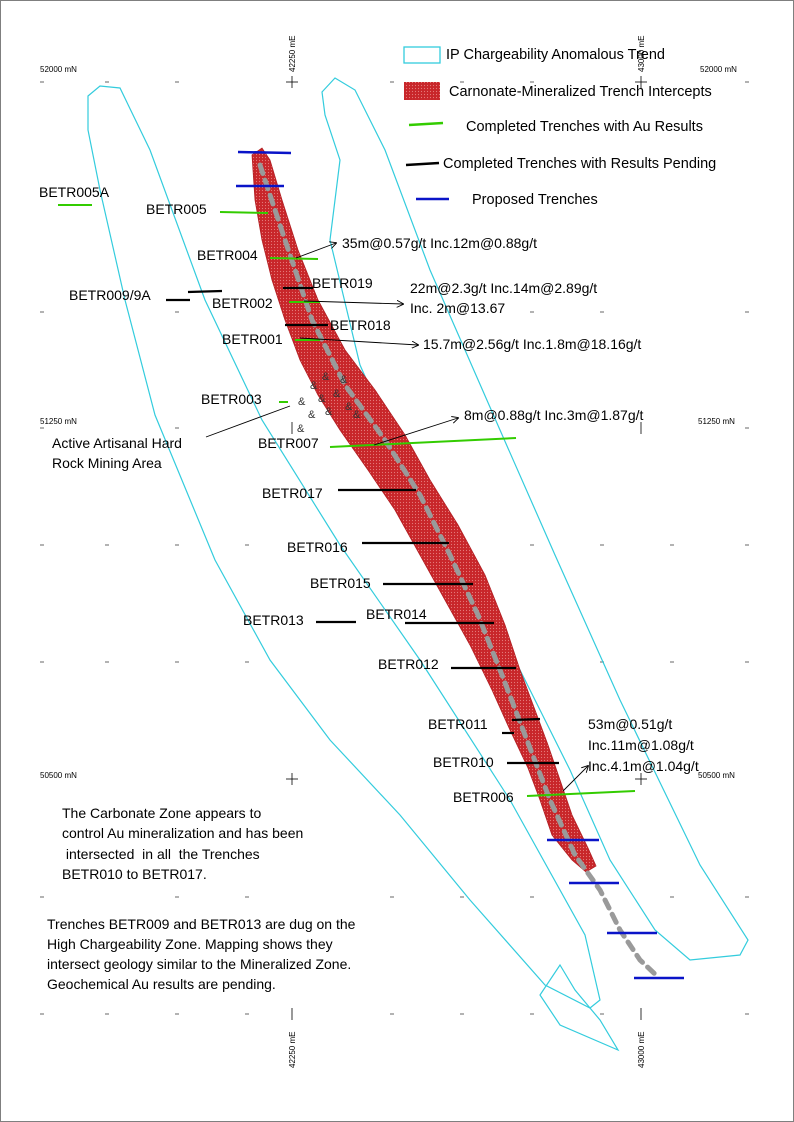  I want to click on trench-label-betr017: BETR017, so click(292, 493).